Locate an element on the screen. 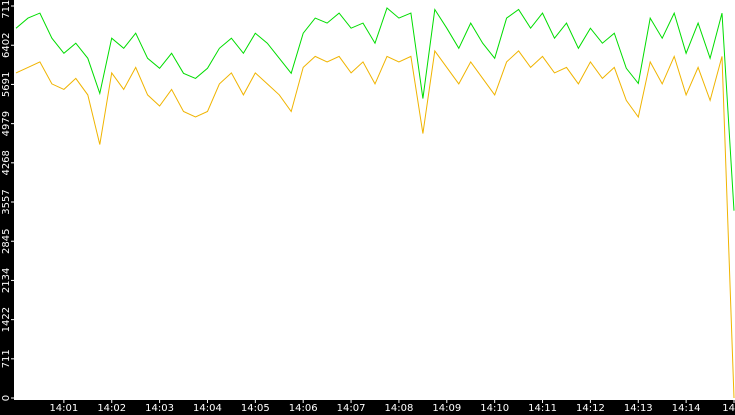 The width and height of the screenshot is (735, 415). x-tick-label: 14:10 is located at coordinates (494, 408).